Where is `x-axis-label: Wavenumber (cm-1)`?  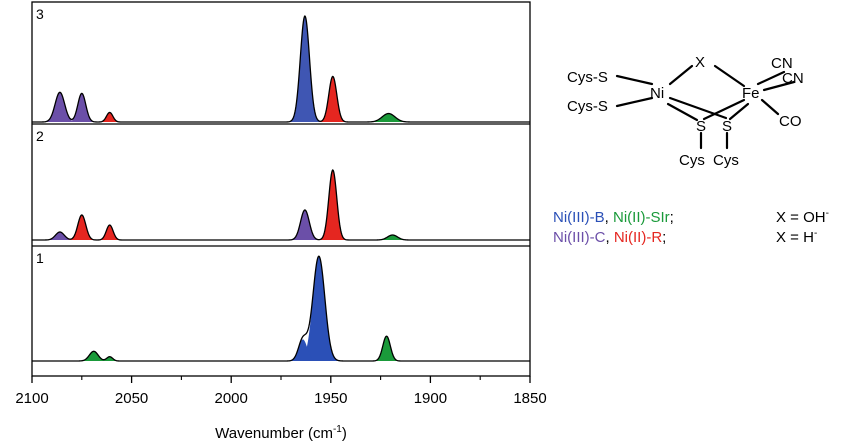 x-axis-label: Wavenumber (cm-1) is located at coordinates (281, 433).